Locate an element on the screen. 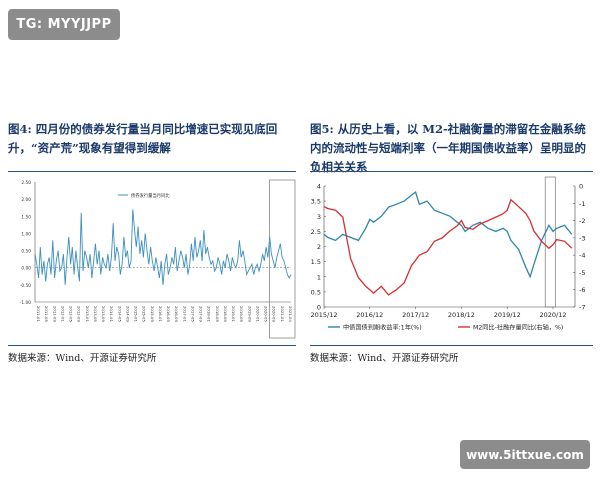  y-tick-label: -1.00 is located at coordinates (25, 303).